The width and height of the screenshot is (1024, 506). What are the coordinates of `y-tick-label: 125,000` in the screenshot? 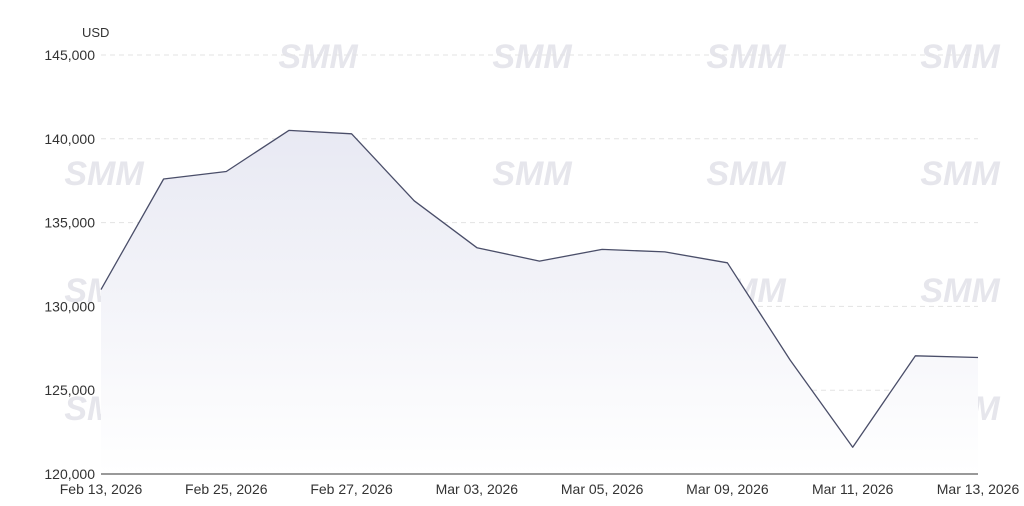 It's located at (69, 390).